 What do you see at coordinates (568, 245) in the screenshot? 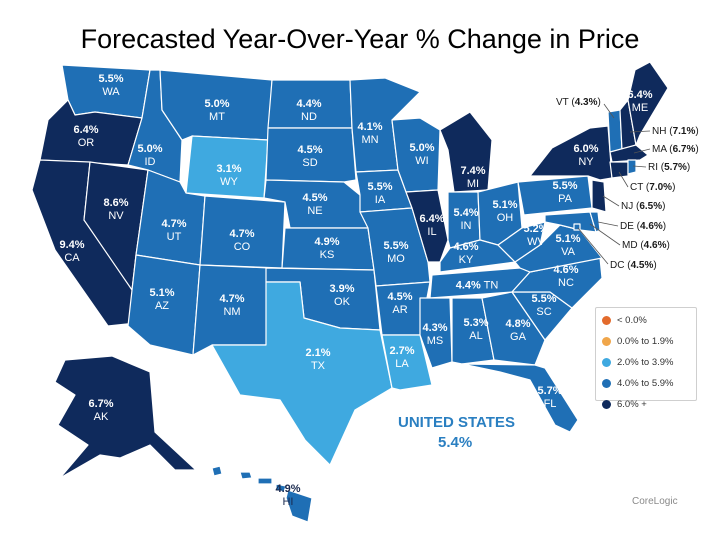
I see `label-va: 5.1% VA` at bounding box center [568, 245].